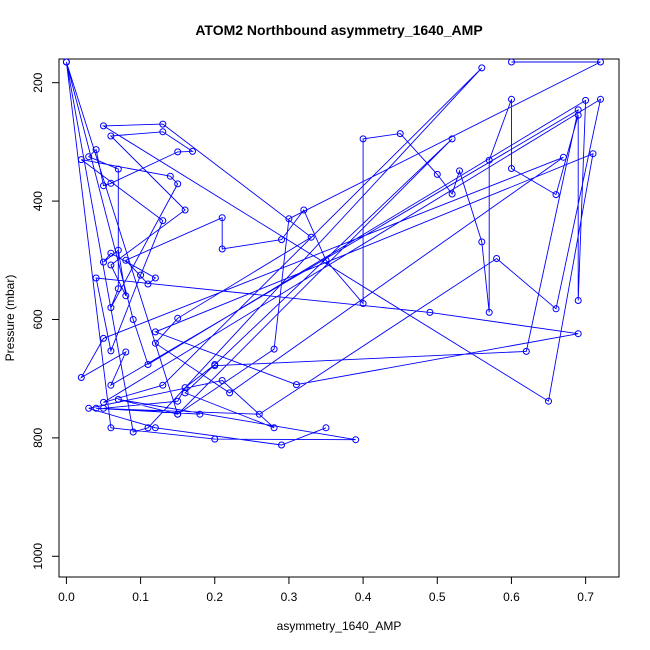  Describe the element at coordinates (585, 597) in the screenshot. I see `x-tick-label: 0.7` at that location.